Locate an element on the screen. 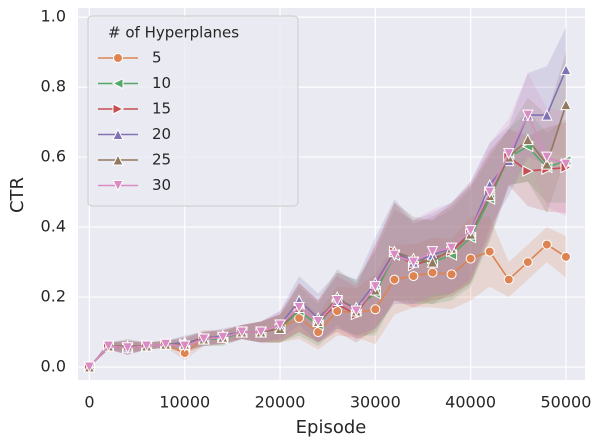 The height and width of the screenshot is (440, 608). x-tick-label: 0 is located at coordinates (89, 402).